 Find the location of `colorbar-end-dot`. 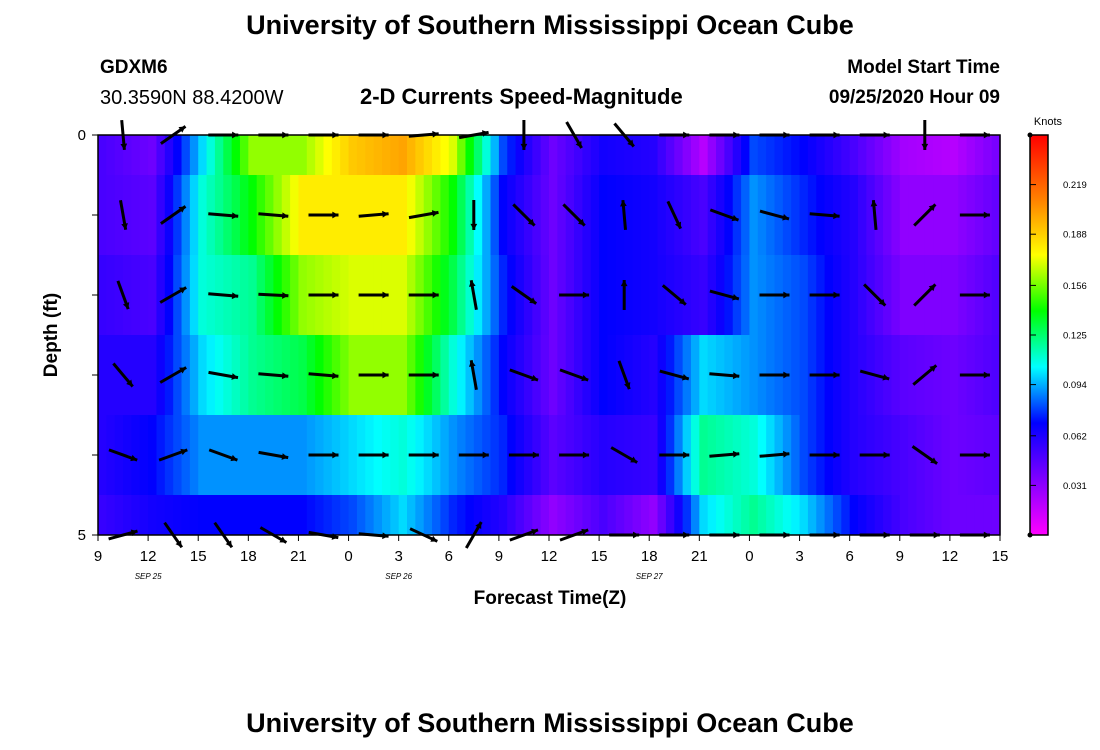

colorbar-end-dot is located at coordinates (1030, 535).